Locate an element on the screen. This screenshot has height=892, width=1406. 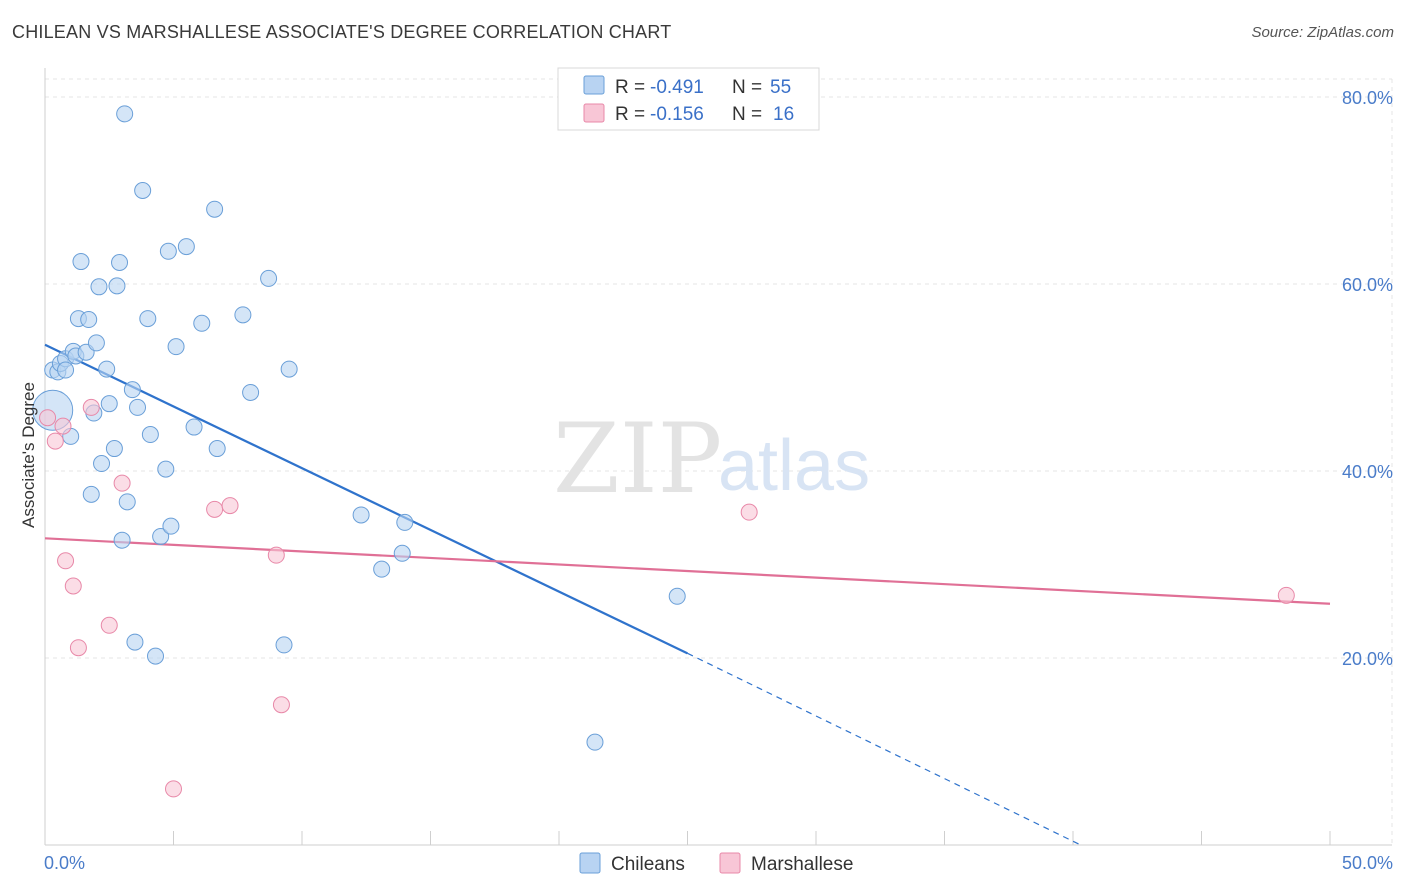
legend-swatch-marshallese is located at coordinates (594, 113).